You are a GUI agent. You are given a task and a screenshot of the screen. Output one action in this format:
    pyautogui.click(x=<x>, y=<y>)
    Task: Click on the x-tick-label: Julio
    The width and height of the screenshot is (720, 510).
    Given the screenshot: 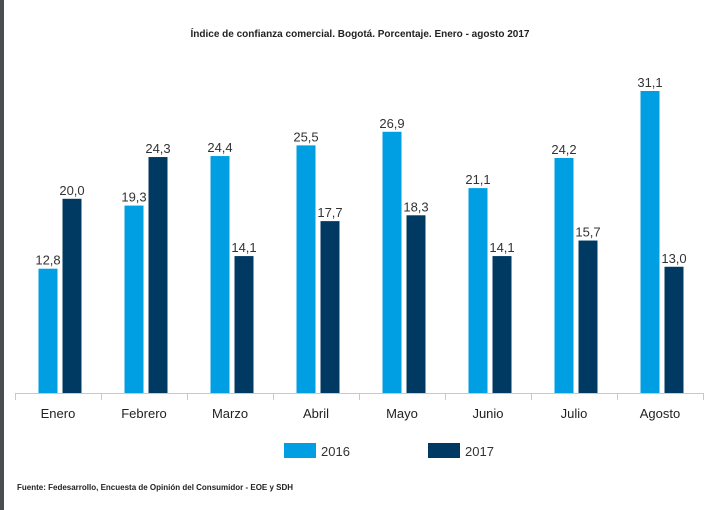 What is the action you would take?
    pyautogui.click(x=574, y=413)
    